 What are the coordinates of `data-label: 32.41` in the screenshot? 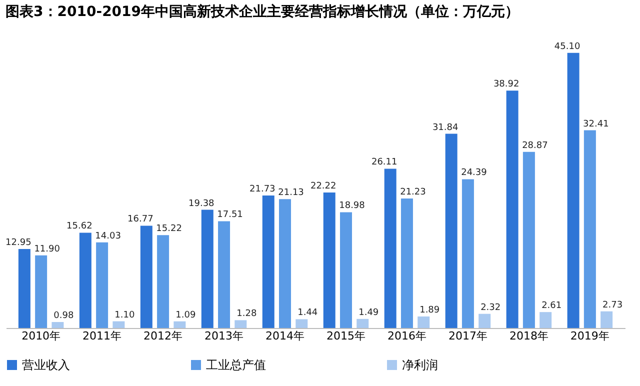 It's located at (596, 124).